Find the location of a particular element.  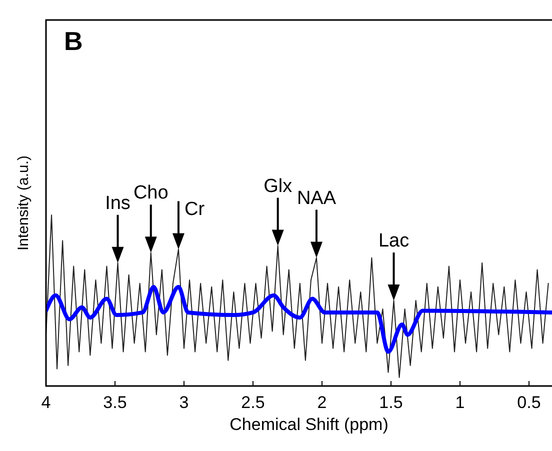

chart-title: B is located at coordinates (73, 41).